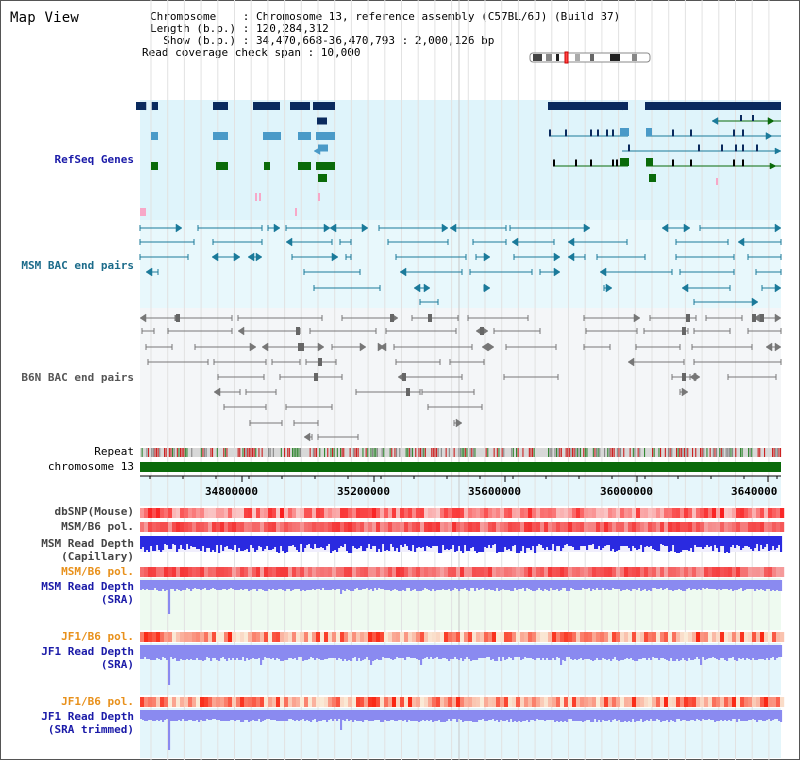 Image resolution: width=800 pixels, height=760 pixels. I want to click on jf1-depth-trim-track, so click(461, 730).